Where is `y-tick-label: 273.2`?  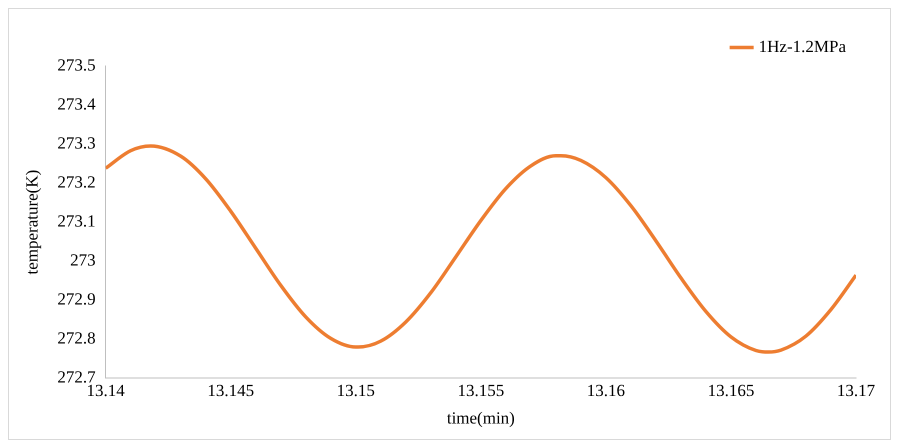
y-tick-label: 273.2 is located at coordinates (76, 182).